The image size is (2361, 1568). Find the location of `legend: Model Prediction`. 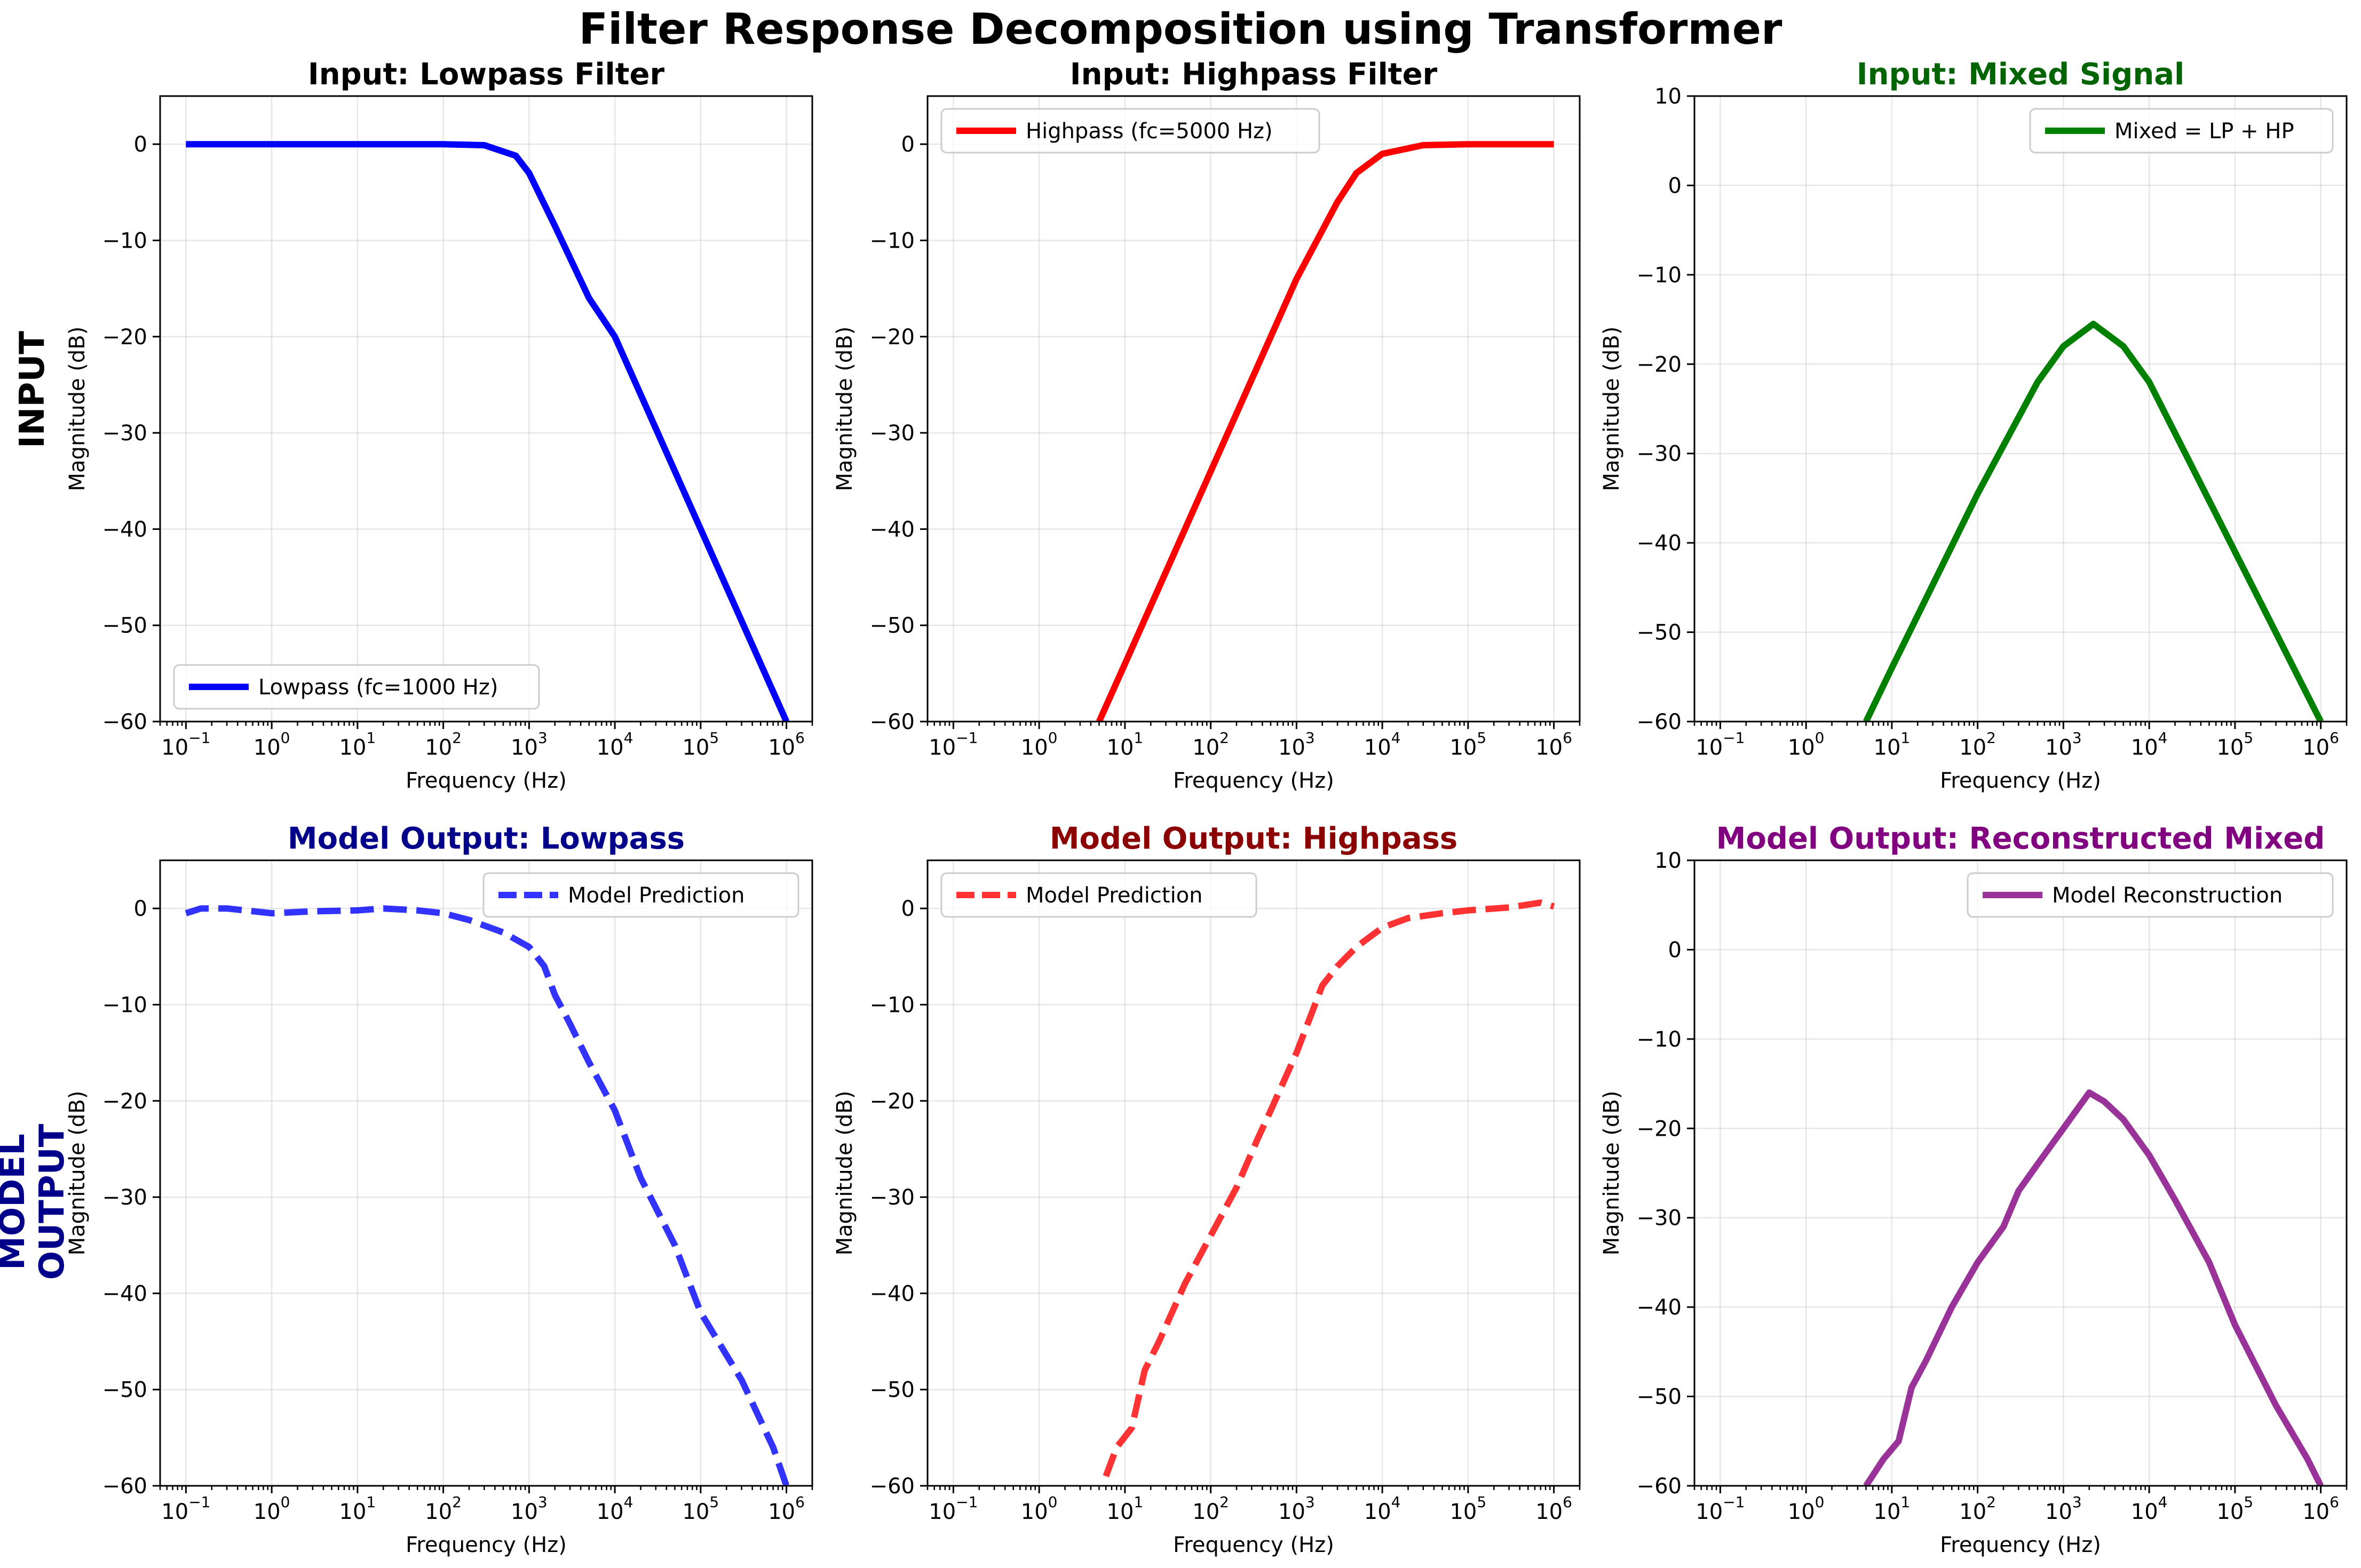

legend: Model Prediction is located at coordinates (1098, 895).